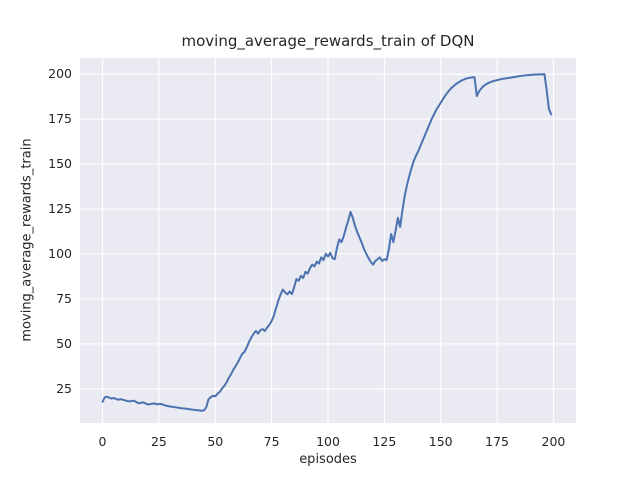 The height and width of the screenshot is (480, 640). What do you see at coordinates (64, 388) in the screenshot?
I see `y-tick-label: 25` at bounding box center [64, 388].